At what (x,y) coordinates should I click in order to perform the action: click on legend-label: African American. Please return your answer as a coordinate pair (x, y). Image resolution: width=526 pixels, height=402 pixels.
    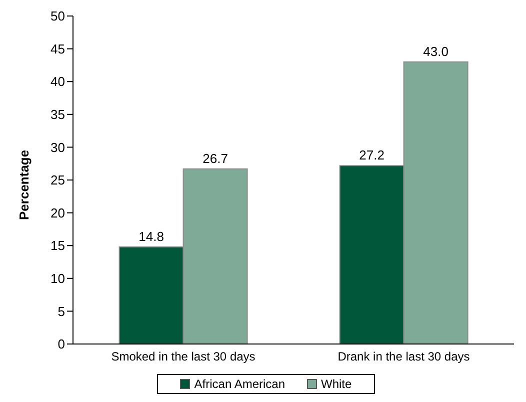
    Looking at the image, I should click on (239, 384).